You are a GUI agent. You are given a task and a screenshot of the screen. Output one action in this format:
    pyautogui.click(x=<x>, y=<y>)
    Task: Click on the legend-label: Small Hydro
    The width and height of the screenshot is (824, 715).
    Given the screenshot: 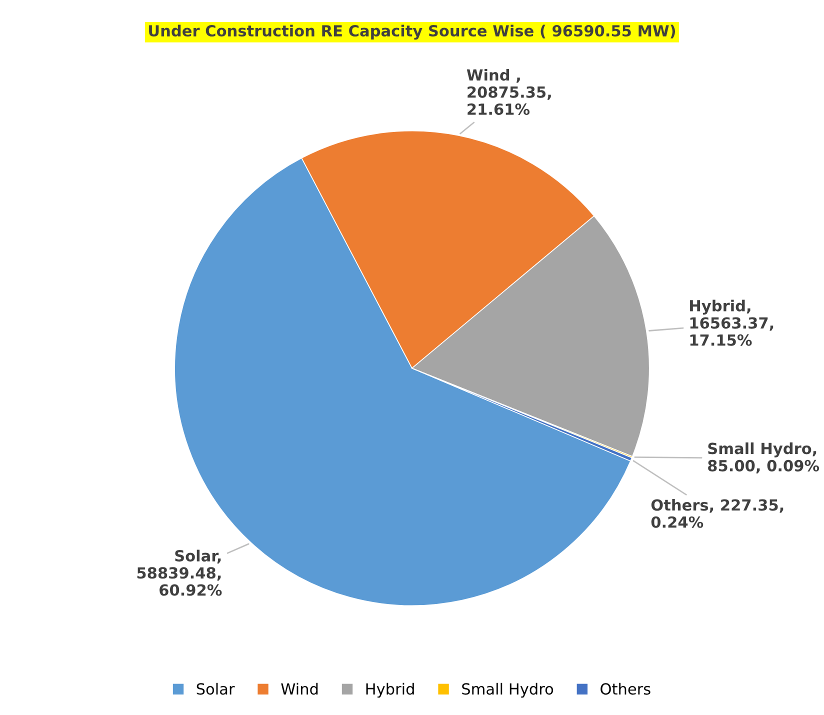 What is the action you would take?
    pyautogui.click(x=508, y=690)
    